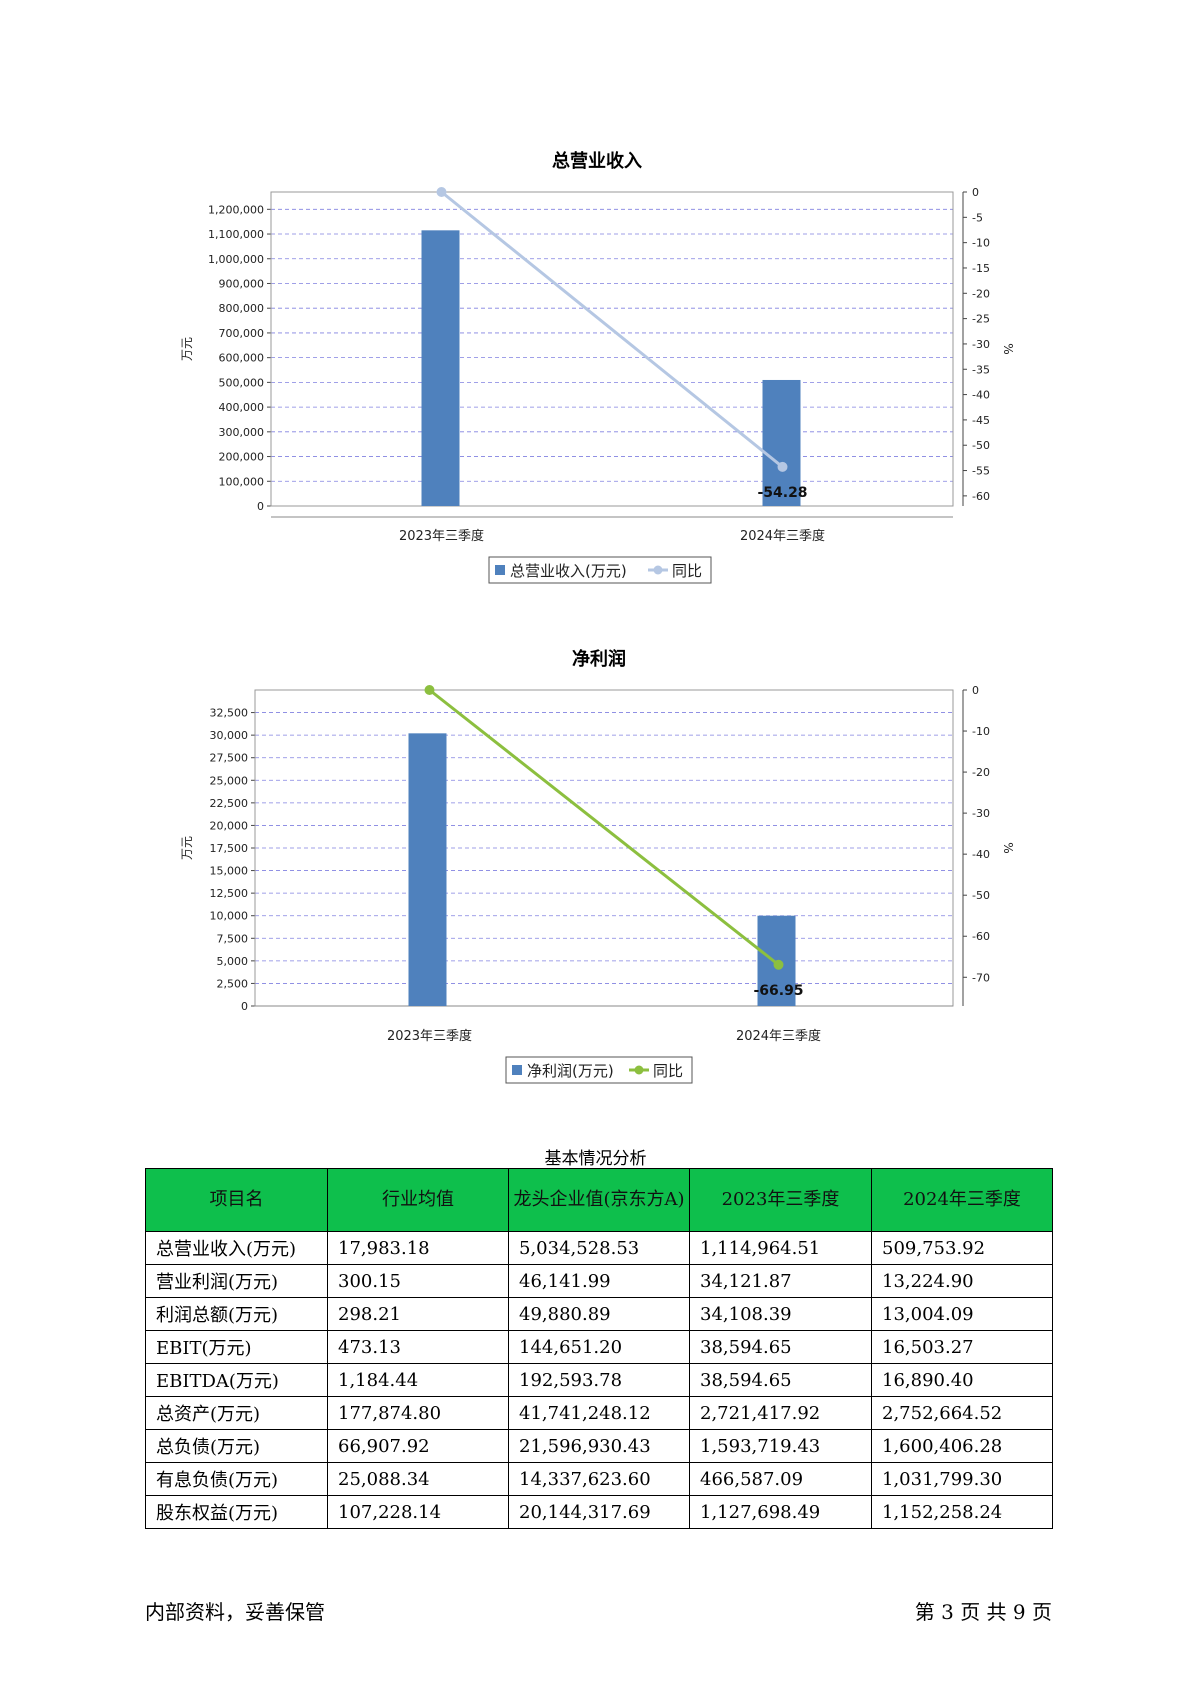  What do you see at coordinates (418, 1200) in the screenshot?
I see `header-industry-average: 行业均值` at bounding box center [418, 1200].